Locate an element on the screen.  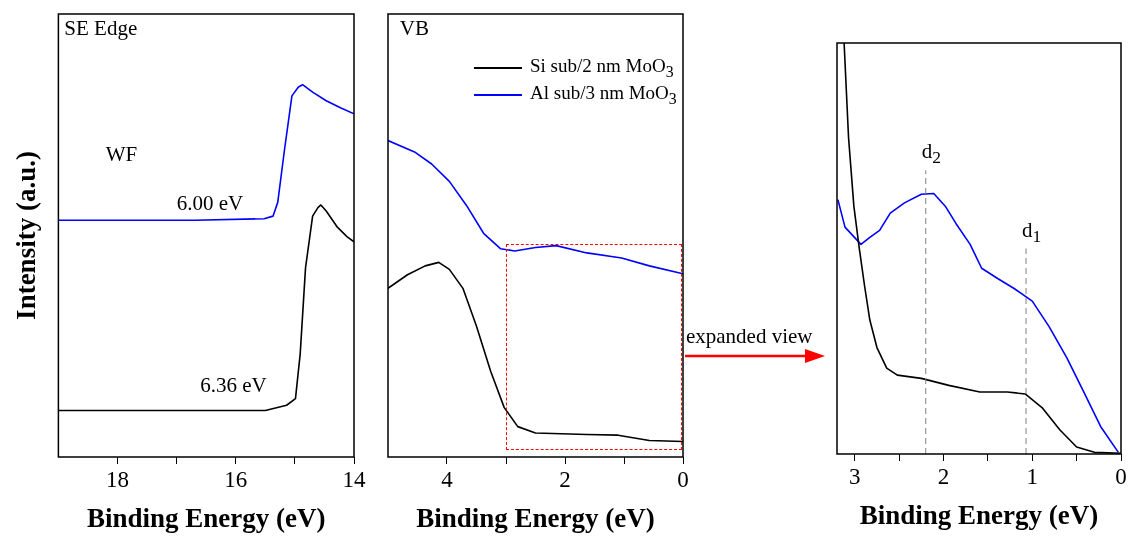
text: expanded view is located at coordinates (749, 337).